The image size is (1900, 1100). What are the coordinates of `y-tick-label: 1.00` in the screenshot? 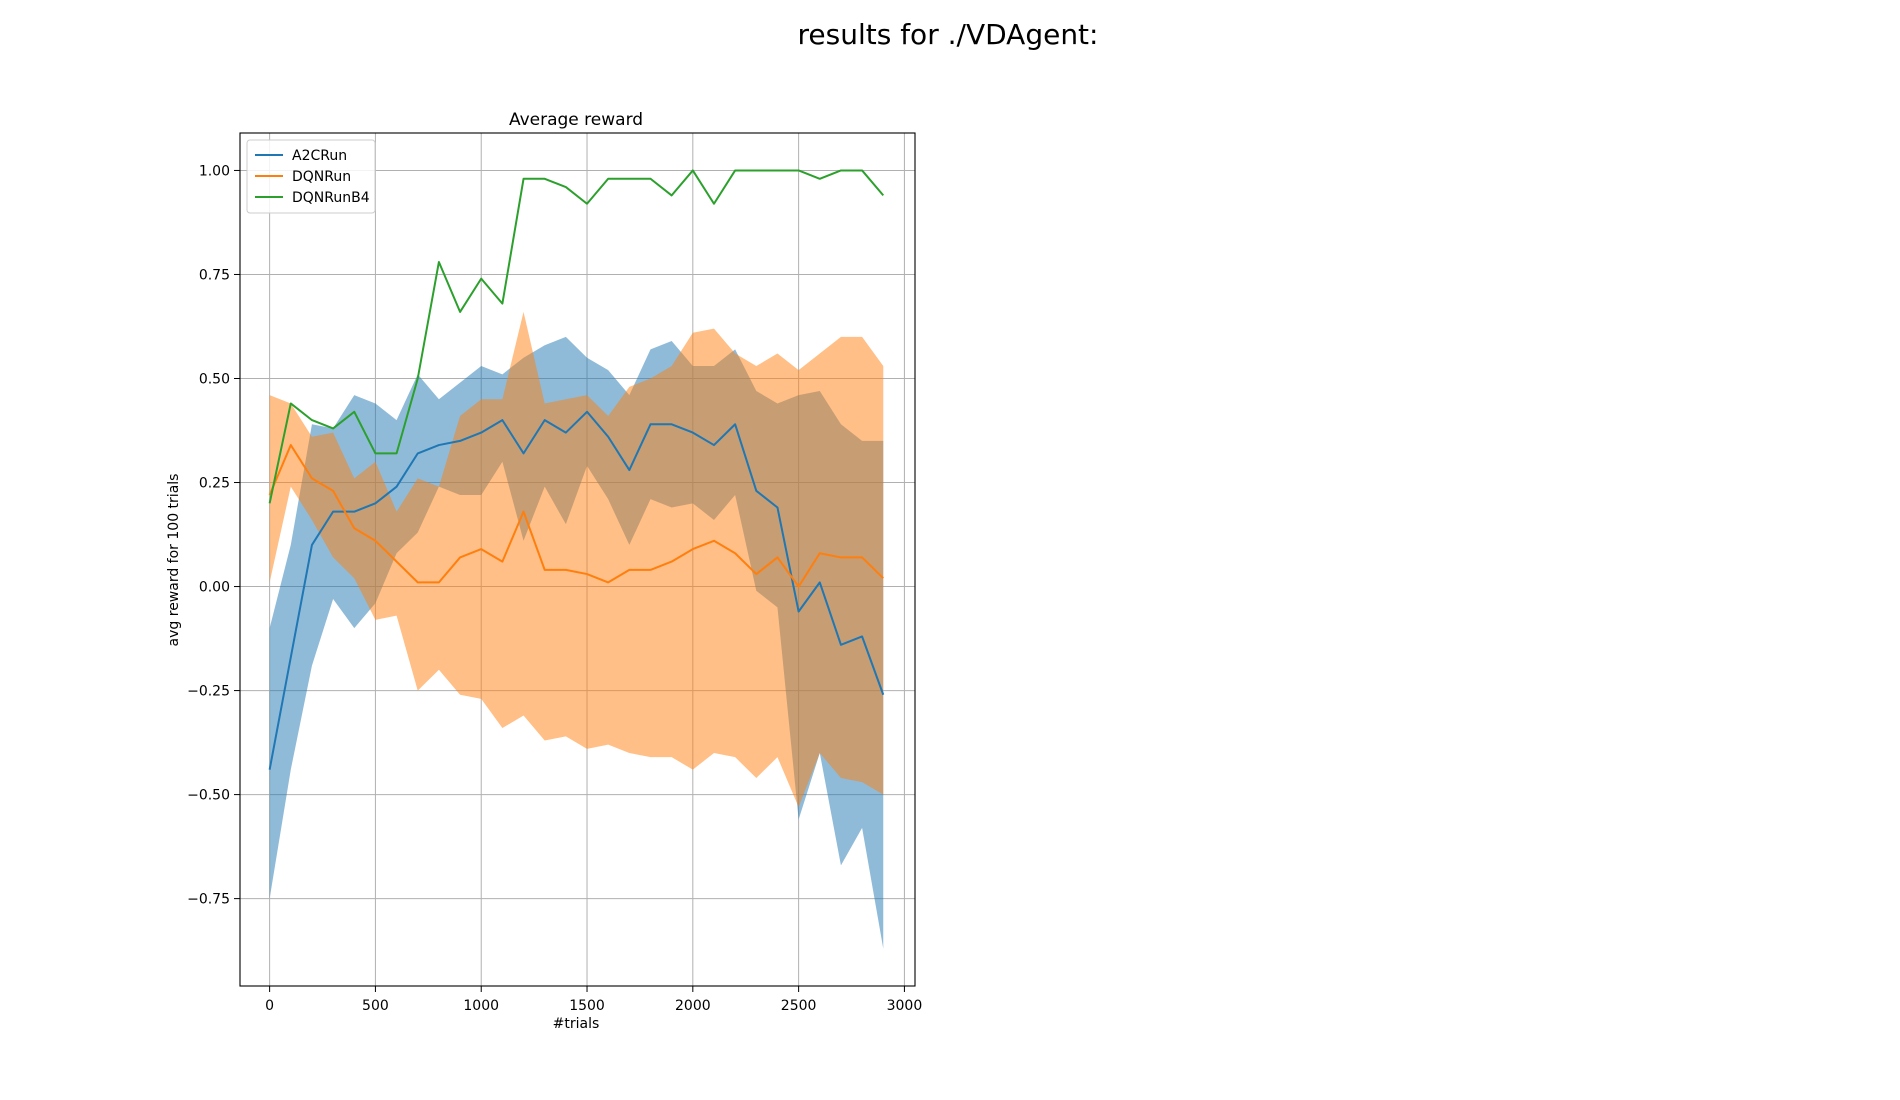 It's located at (214, 171).